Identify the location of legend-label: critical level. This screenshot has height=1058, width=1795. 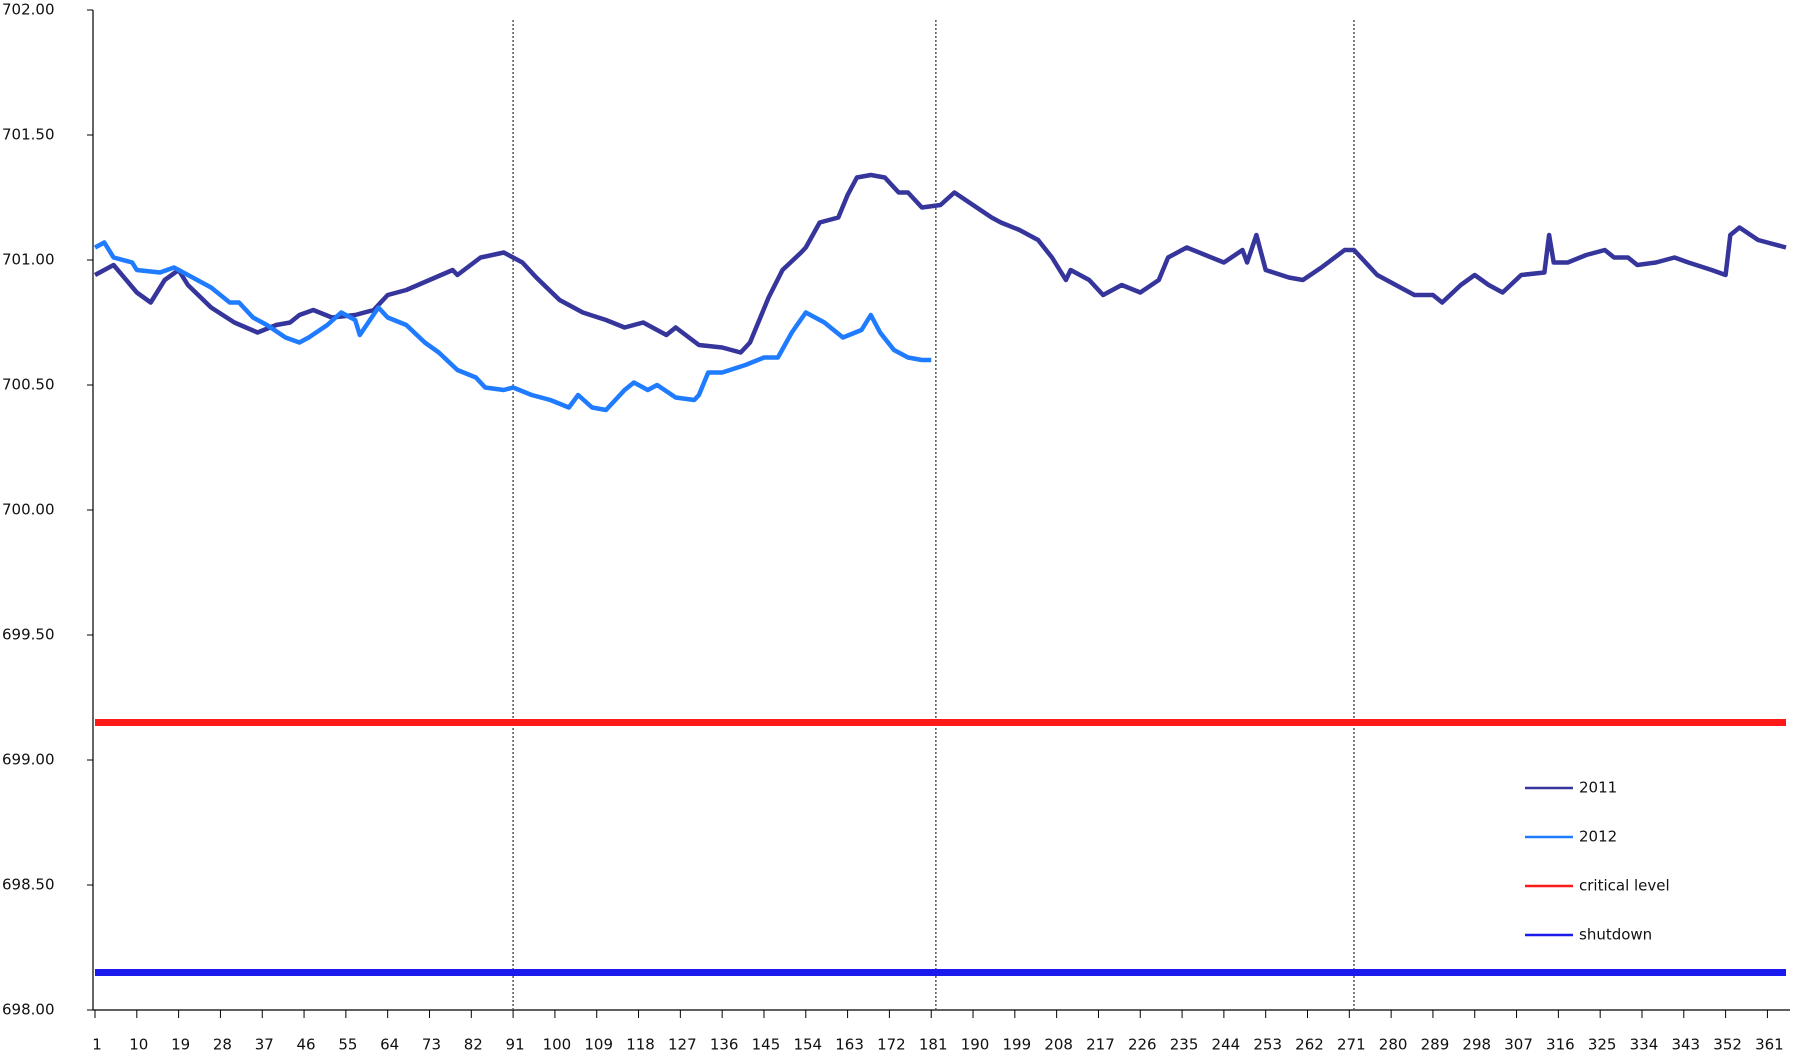
(1624, 886).